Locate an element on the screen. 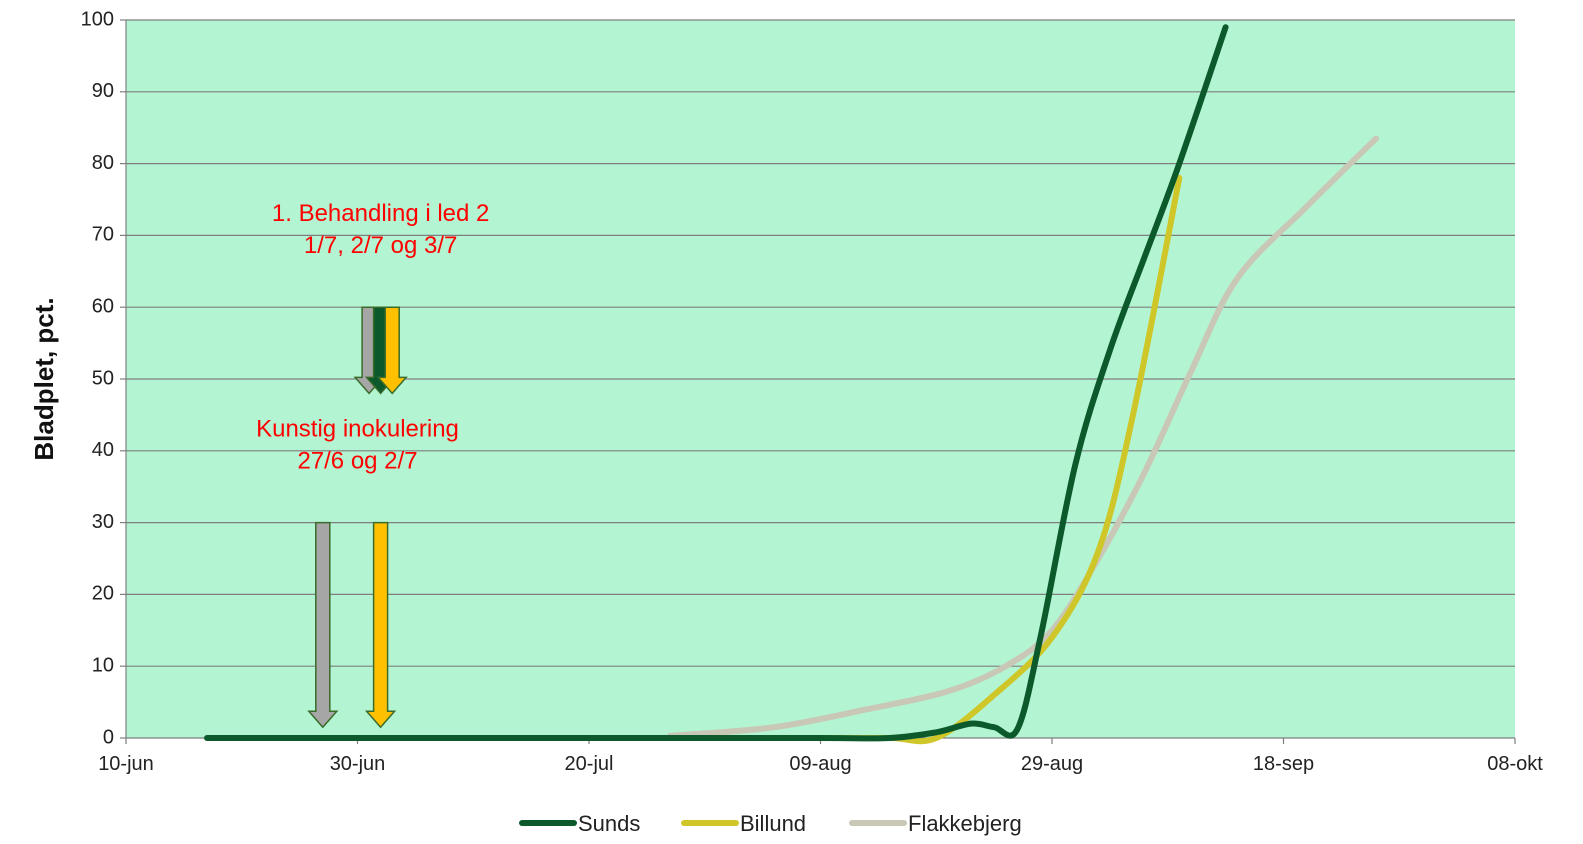 The height and width of the screenshot is (844, 1583). y-tick-label: 100 is located at coordinates (97, 19).